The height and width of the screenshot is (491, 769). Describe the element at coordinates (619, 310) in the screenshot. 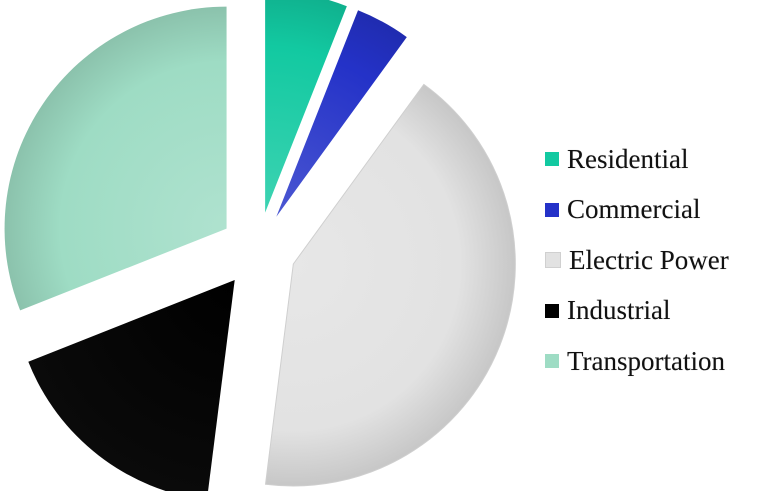

I see `legend-label-industrial: Industrial` at that location.